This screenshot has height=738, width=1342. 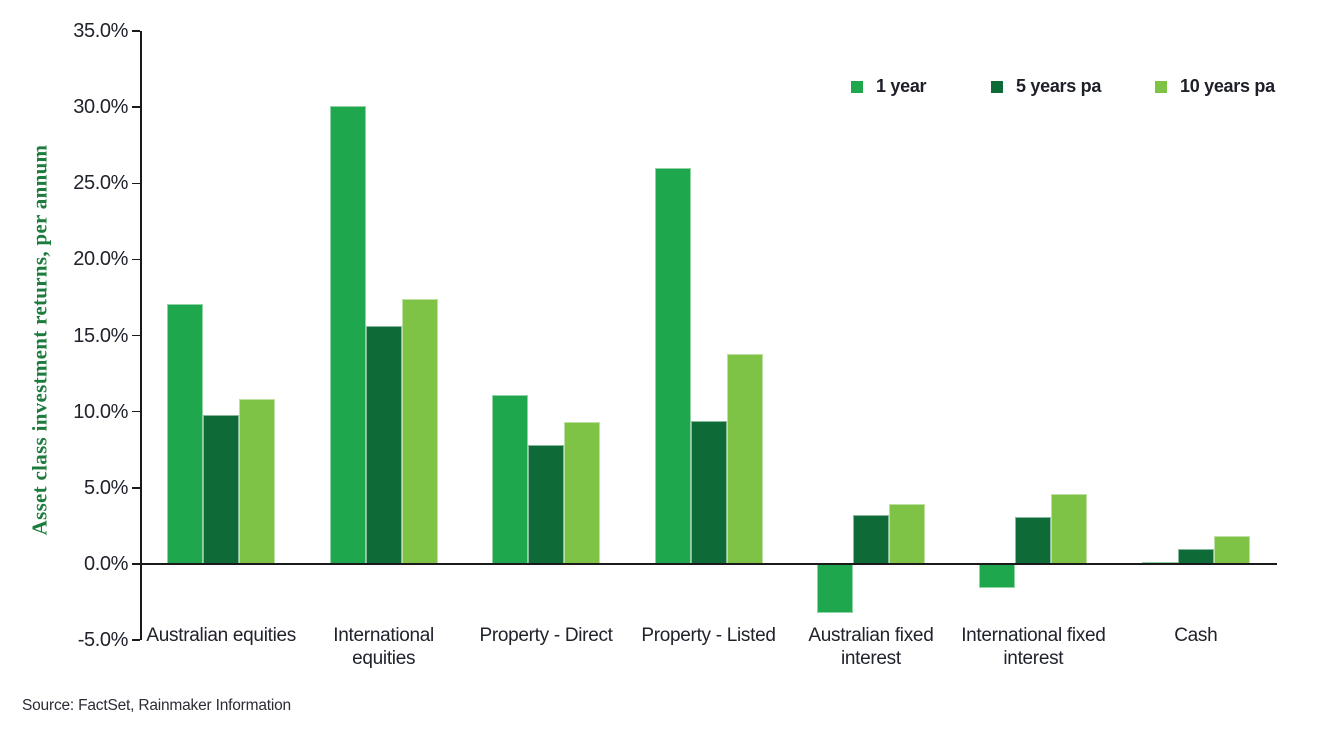 What do you see at coordinates (106, 487) in the screenshot?
I see `y-tick-label: 5.0%` at bounding box center [106, 487].